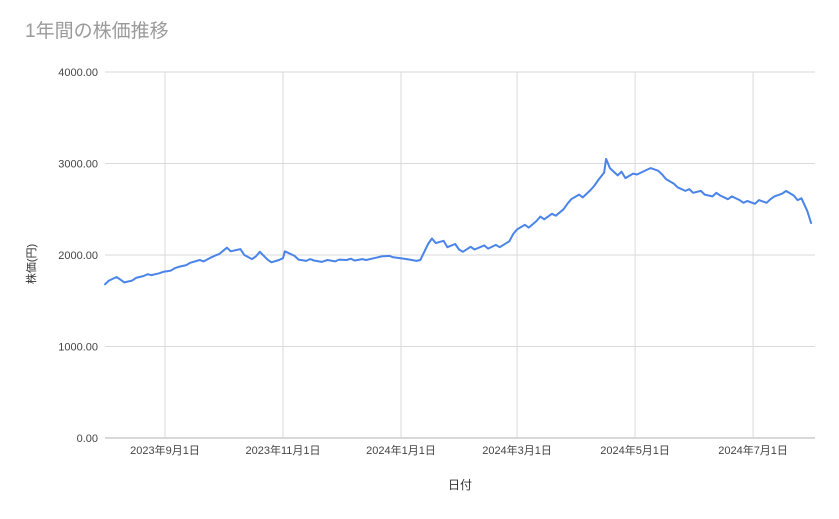 The width and height of the screenshot is (839, 519). What do you see at coordinates (401, 450) in the screenshot?
I see `x-tick-label: 2024年1月1日` at bounding box center [401, 450].